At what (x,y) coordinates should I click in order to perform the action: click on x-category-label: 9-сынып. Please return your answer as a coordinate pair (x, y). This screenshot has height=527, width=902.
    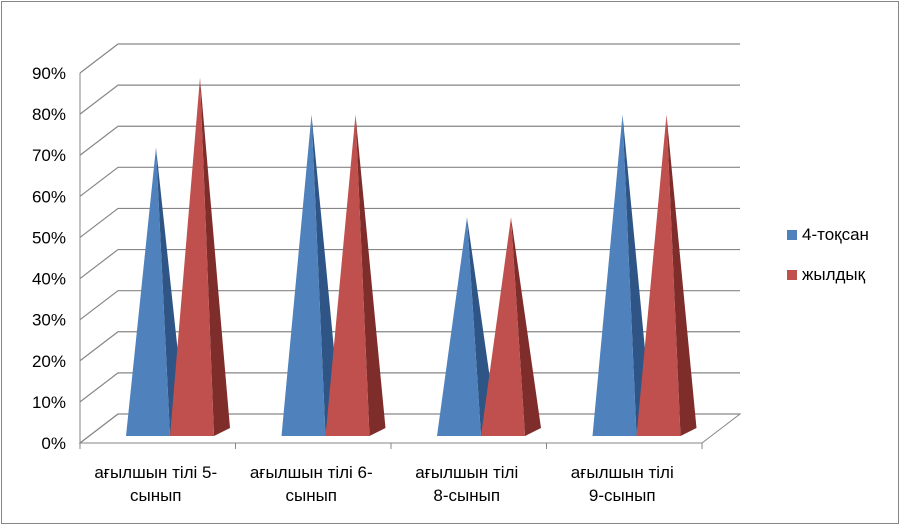
    Looking at the image, I should click on (622, 495).